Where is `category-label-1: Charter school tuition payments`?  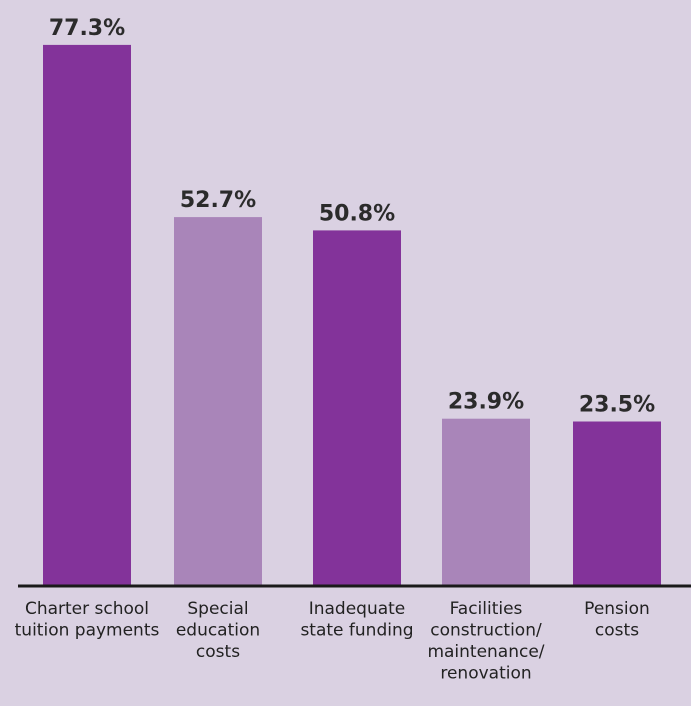
category-label-1: Charter school tuition payments is located at coordinates (87, 620).